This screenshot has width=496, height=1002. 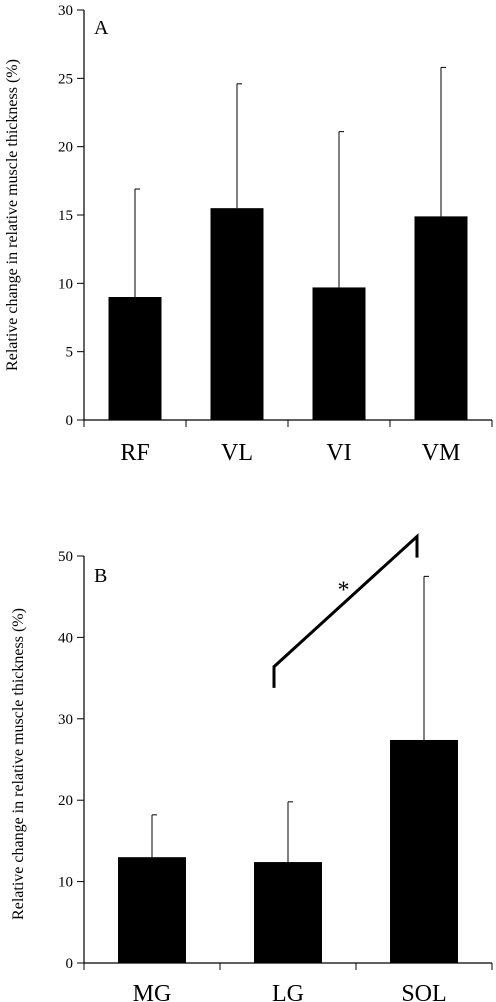 I want to click on bar-rf, so click(x=135, y=358).